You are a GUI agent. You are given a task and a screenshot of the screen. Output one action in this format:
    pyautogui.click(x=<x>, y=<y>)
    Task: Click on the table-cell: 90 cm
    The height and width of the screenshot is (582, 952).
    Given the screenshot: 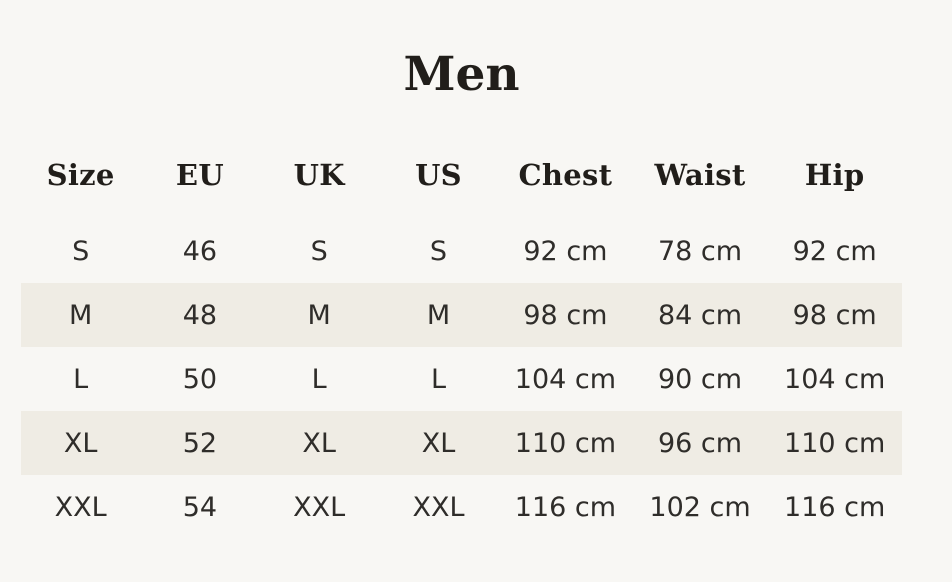 What is the action you would take?
    pyautogui.click(x=700, y=379)
    